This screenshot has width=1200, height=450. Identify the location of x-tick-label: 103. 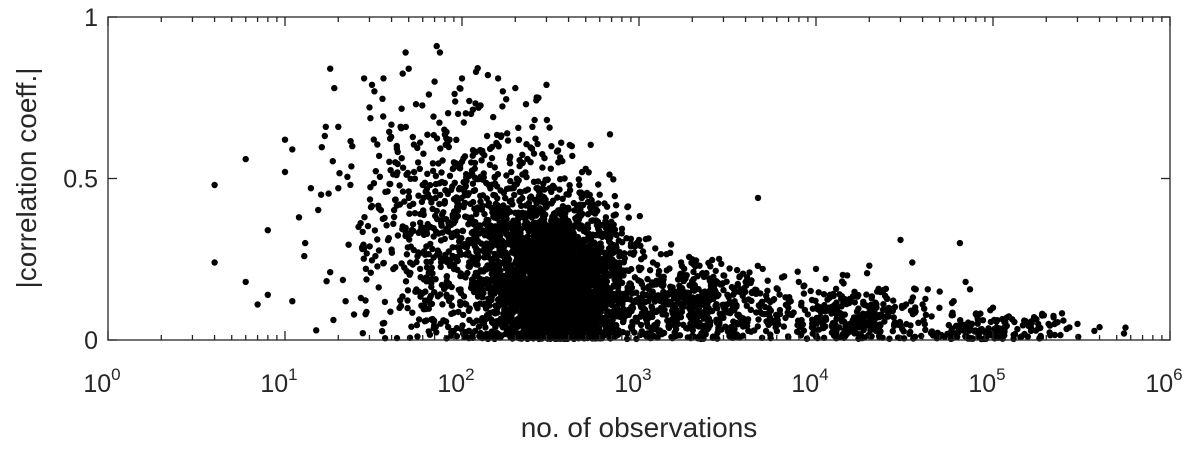
(632, 381).